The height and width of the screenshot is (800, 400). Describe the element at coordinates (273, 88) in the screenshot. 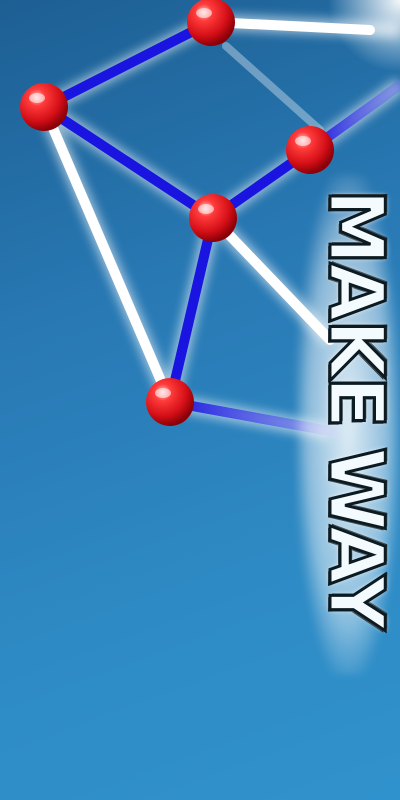

I see `edge-white-faint` at that location.